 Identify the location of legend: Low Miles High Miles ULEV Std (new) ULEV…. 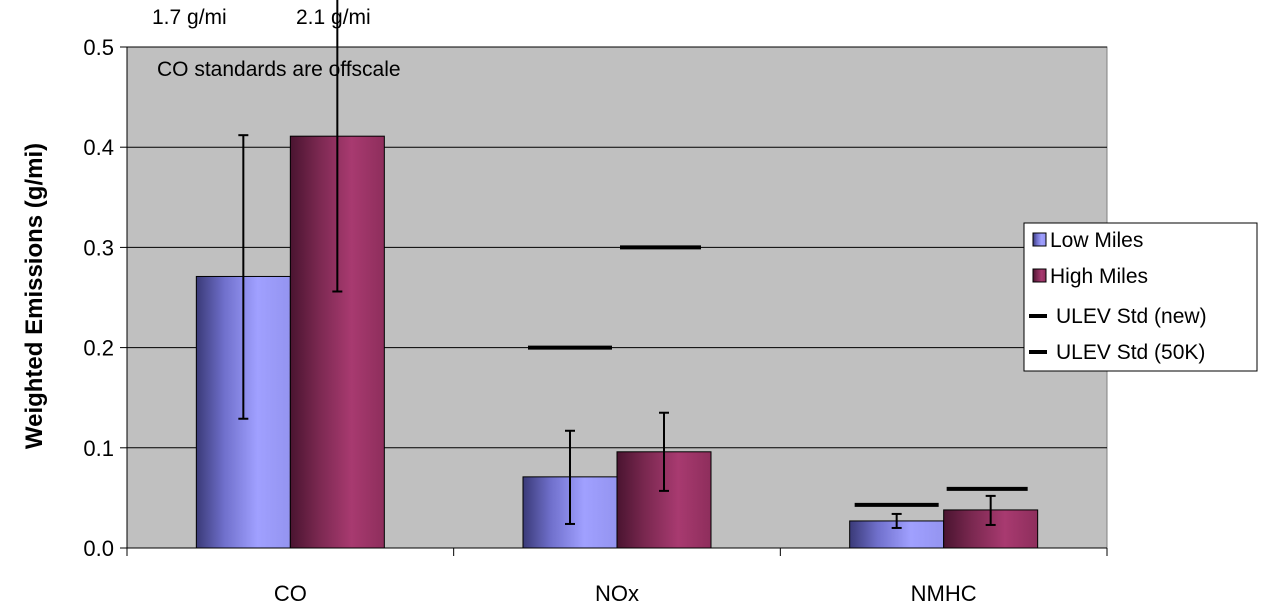
(1140, 297).